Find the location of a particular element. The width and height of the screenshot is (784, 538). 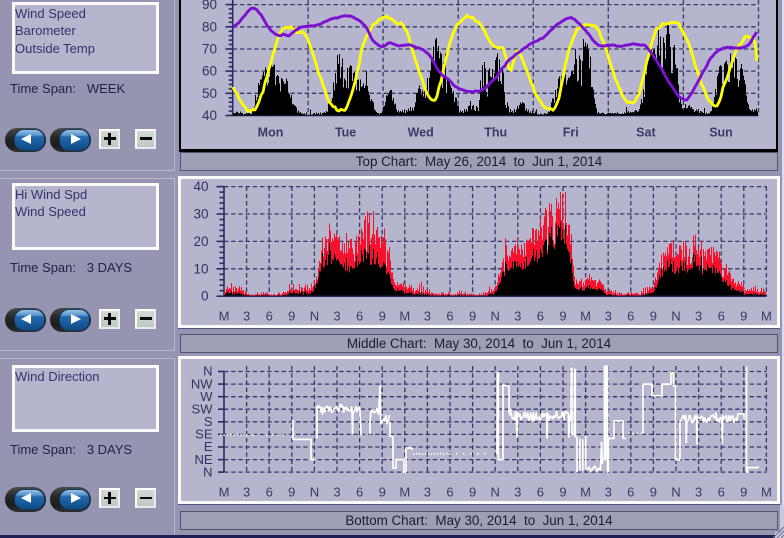

svg-text: 10 is located at coordinates (200, 268).